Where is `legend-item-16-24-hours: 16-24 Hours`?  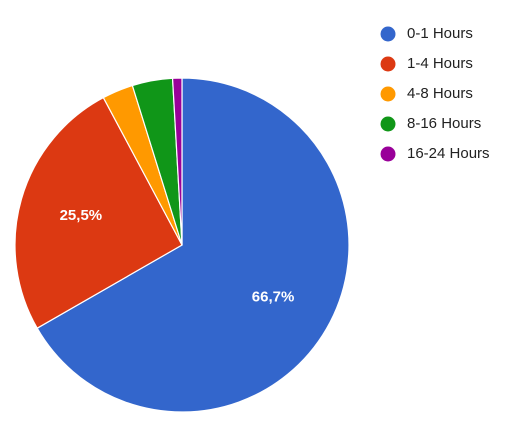 legend-item-16-24-hours: 16-24 Hours is located at coordinates (435, 153).